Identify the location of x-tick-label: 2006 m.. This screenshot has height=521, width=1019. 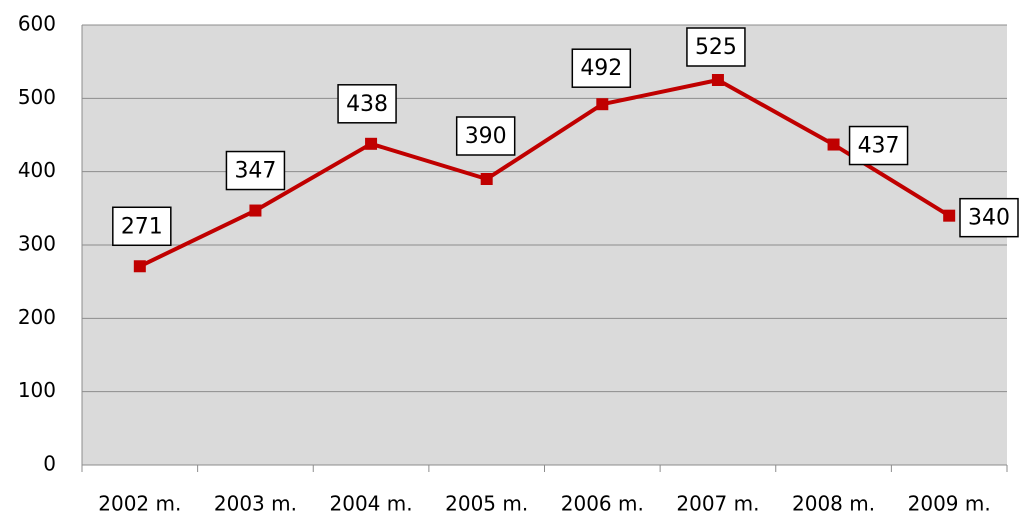
(602, 504).